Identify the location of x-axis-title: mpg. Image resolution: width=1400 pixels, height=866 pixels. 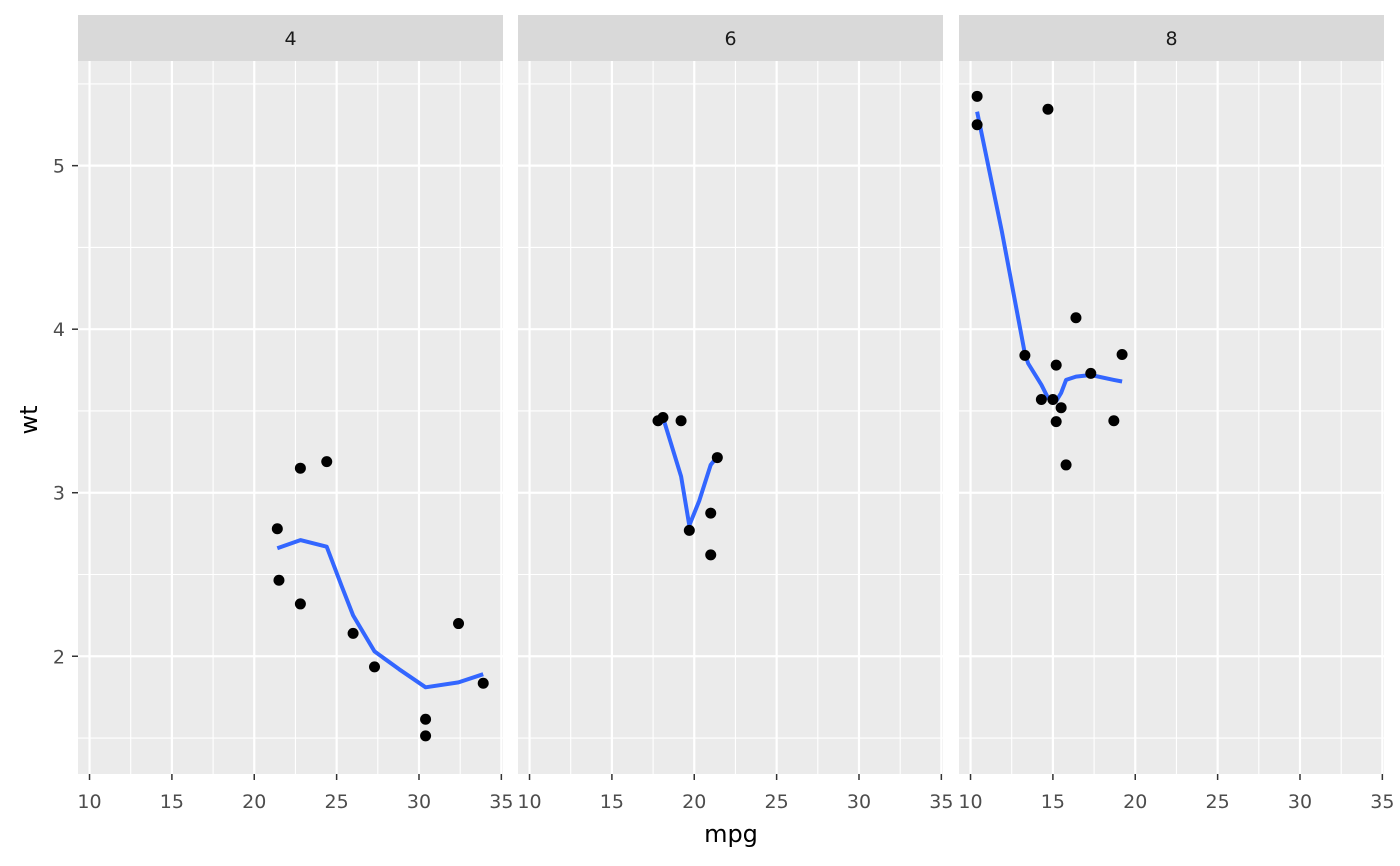
(731, 834).